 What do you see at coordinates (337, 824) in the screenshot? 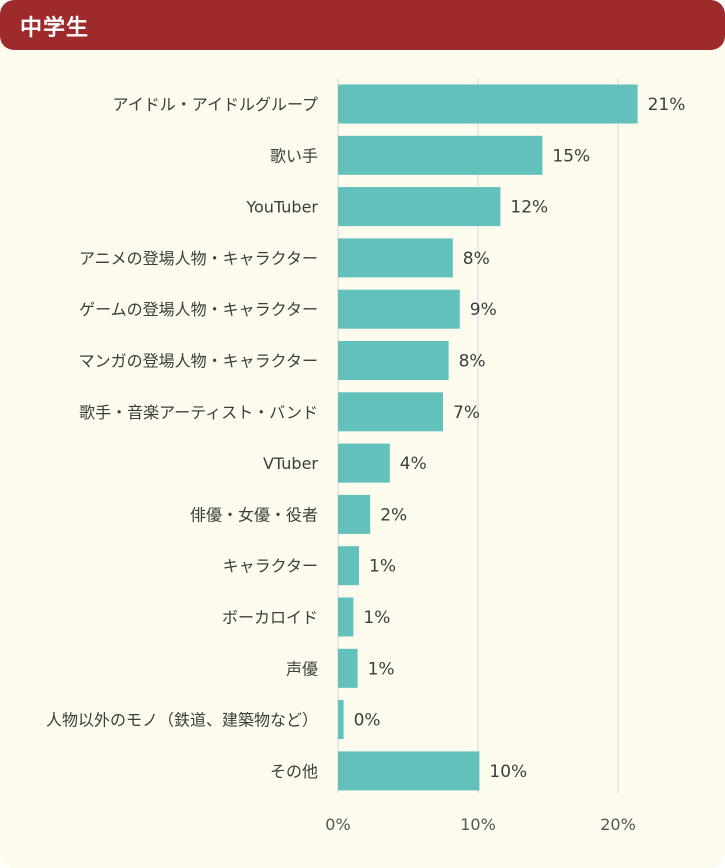
I see `x-tick-label: 0%` at bounding box center [337, 824].